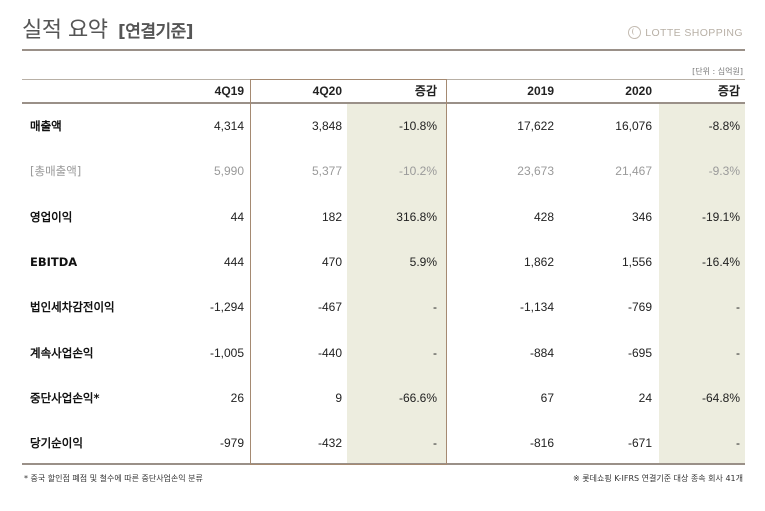 This screenshot has height=511, width=765. I want to click on row-label: 당기순이익, so click(56, 443).